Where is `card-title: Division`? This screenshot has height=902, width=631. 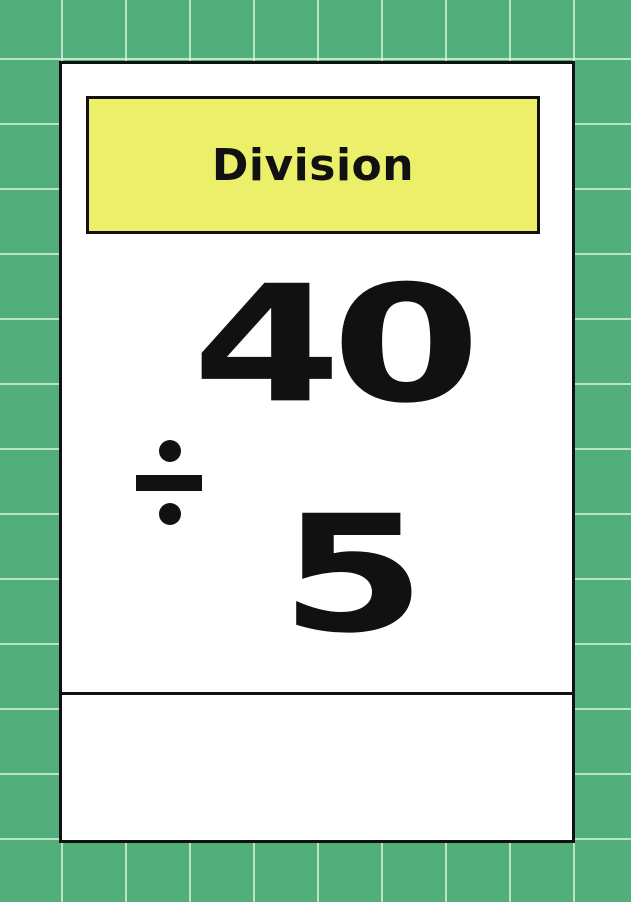
card-title: Division is located at coordinates (313, 165).